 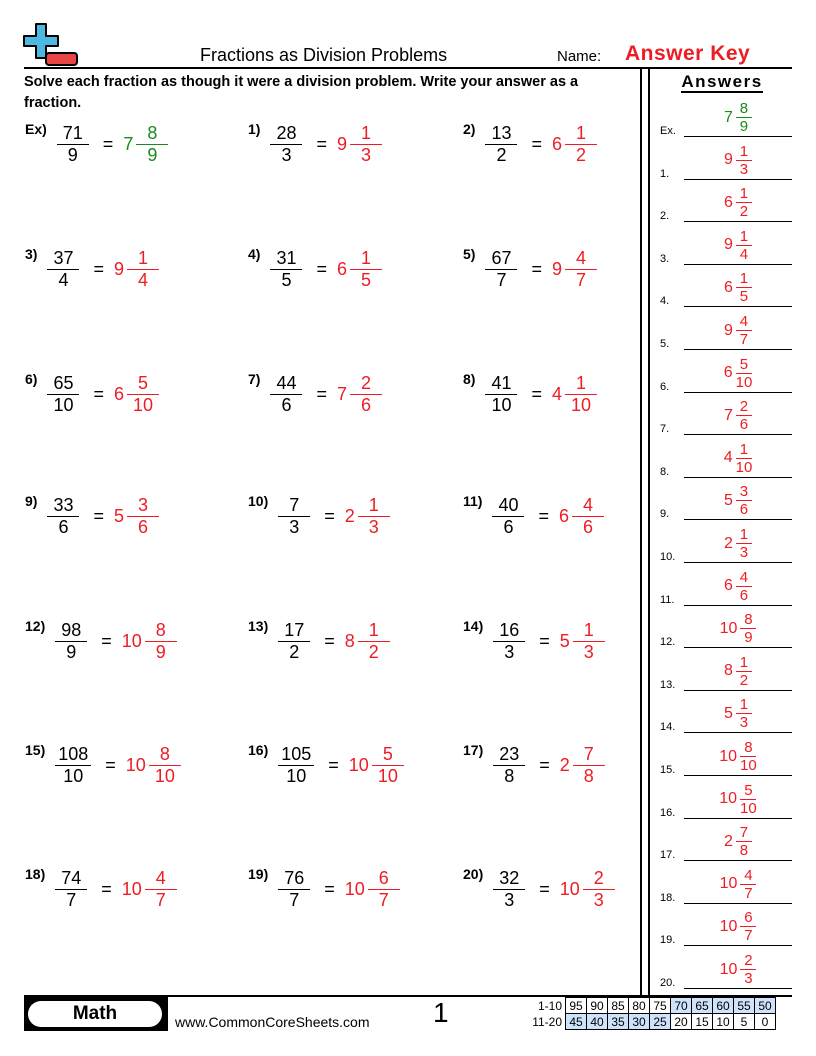 I want to click on denominator: 8, so click(x=744, y=851).